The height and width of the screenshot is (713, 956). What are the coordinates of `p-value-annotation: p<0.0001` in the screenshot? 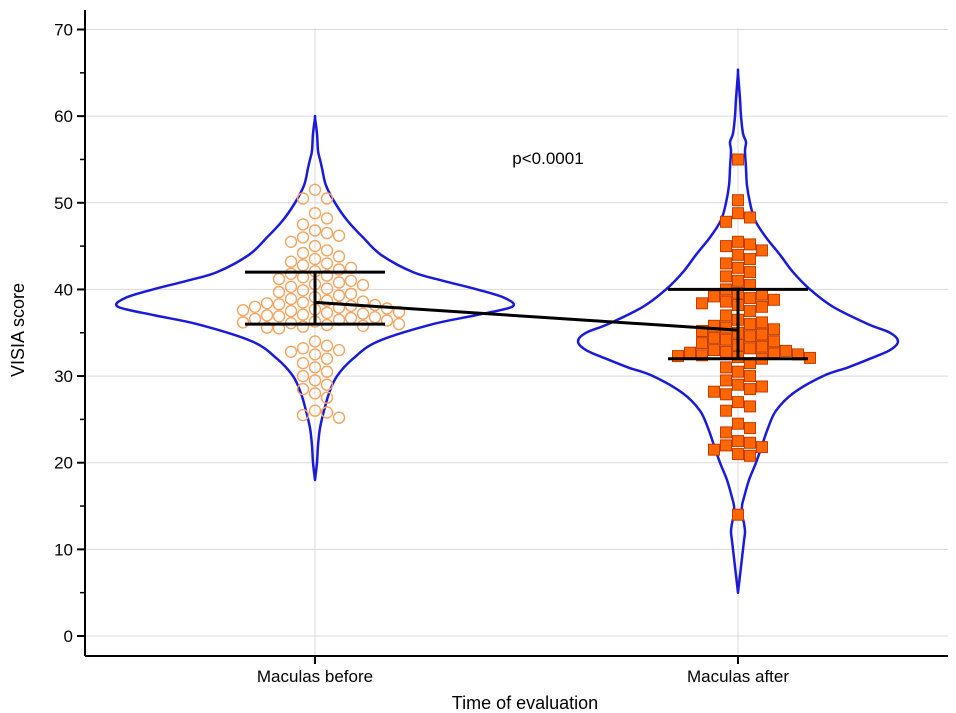 It's located at (547, 158).